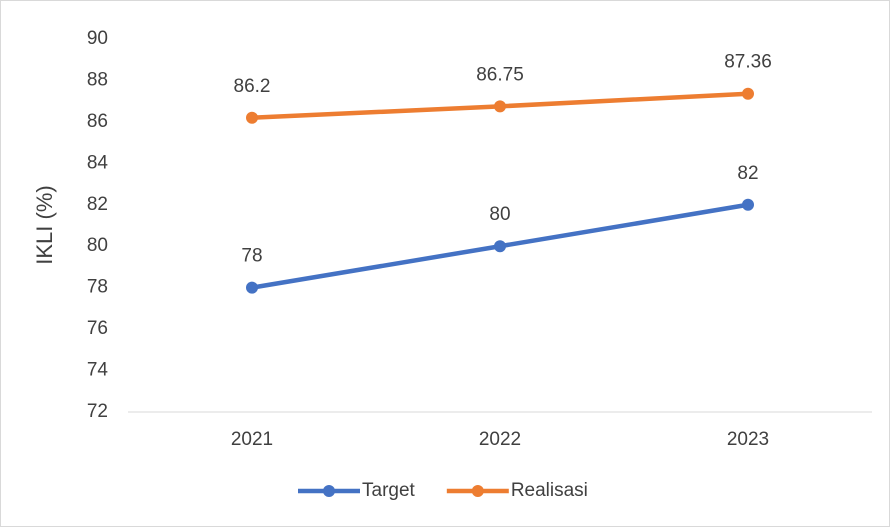  What do you see at coordinates (97, 204) in the screenshot?
I see `y-tick-label: 82` at bounding box center [97, 204].